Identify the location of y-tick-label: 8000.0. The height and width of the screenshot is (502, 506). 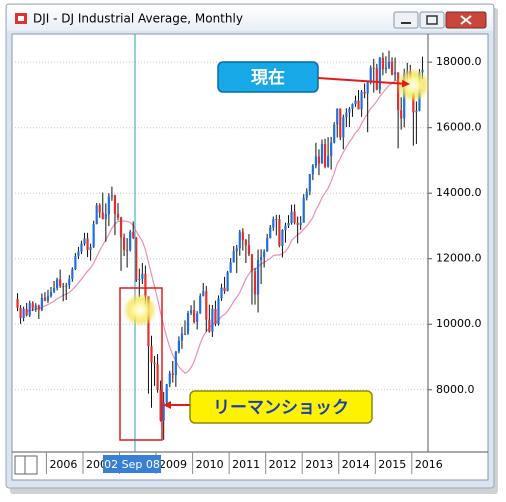
(455, 389).